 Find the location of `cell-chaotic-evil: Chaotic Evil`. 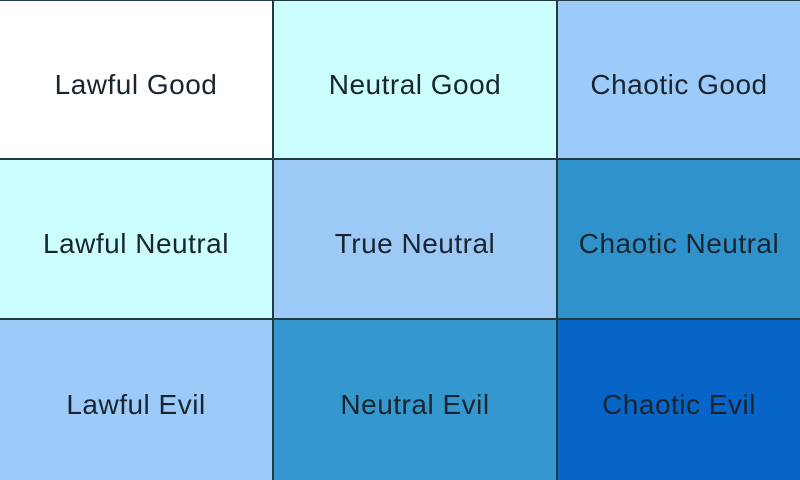

cell-chaotic-evil: Chaotic Evil is located at coordinates (679, 400).